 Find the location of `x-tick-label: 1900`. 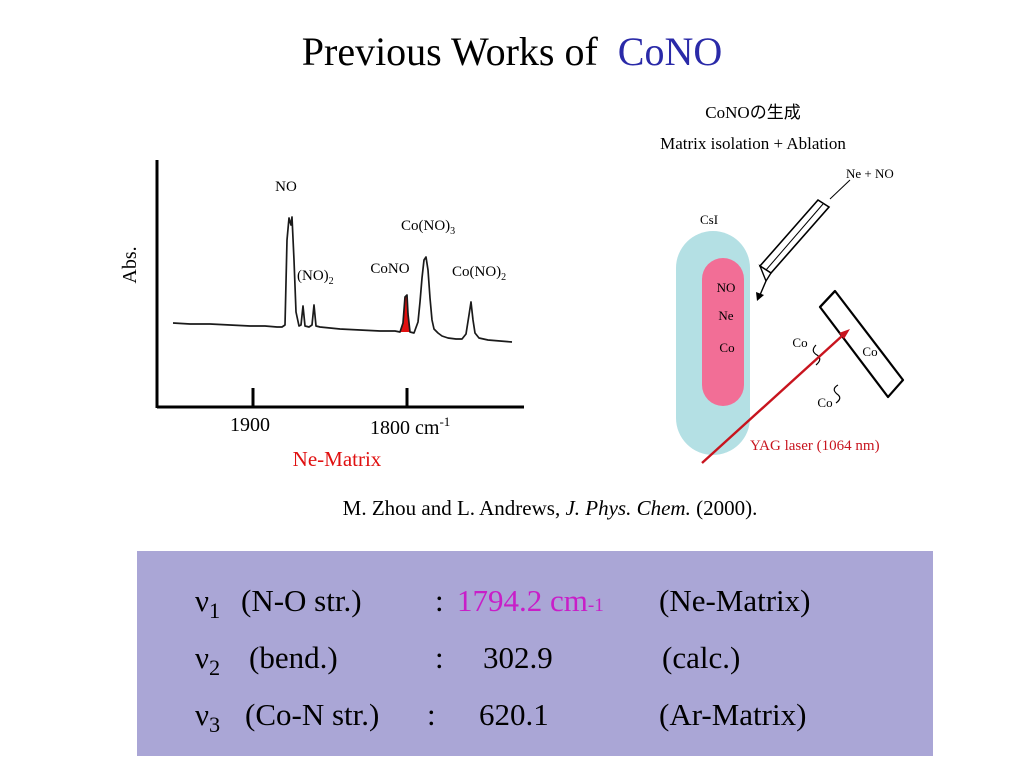

x-tick-label: 1900 is located at coordinates (250, 425).